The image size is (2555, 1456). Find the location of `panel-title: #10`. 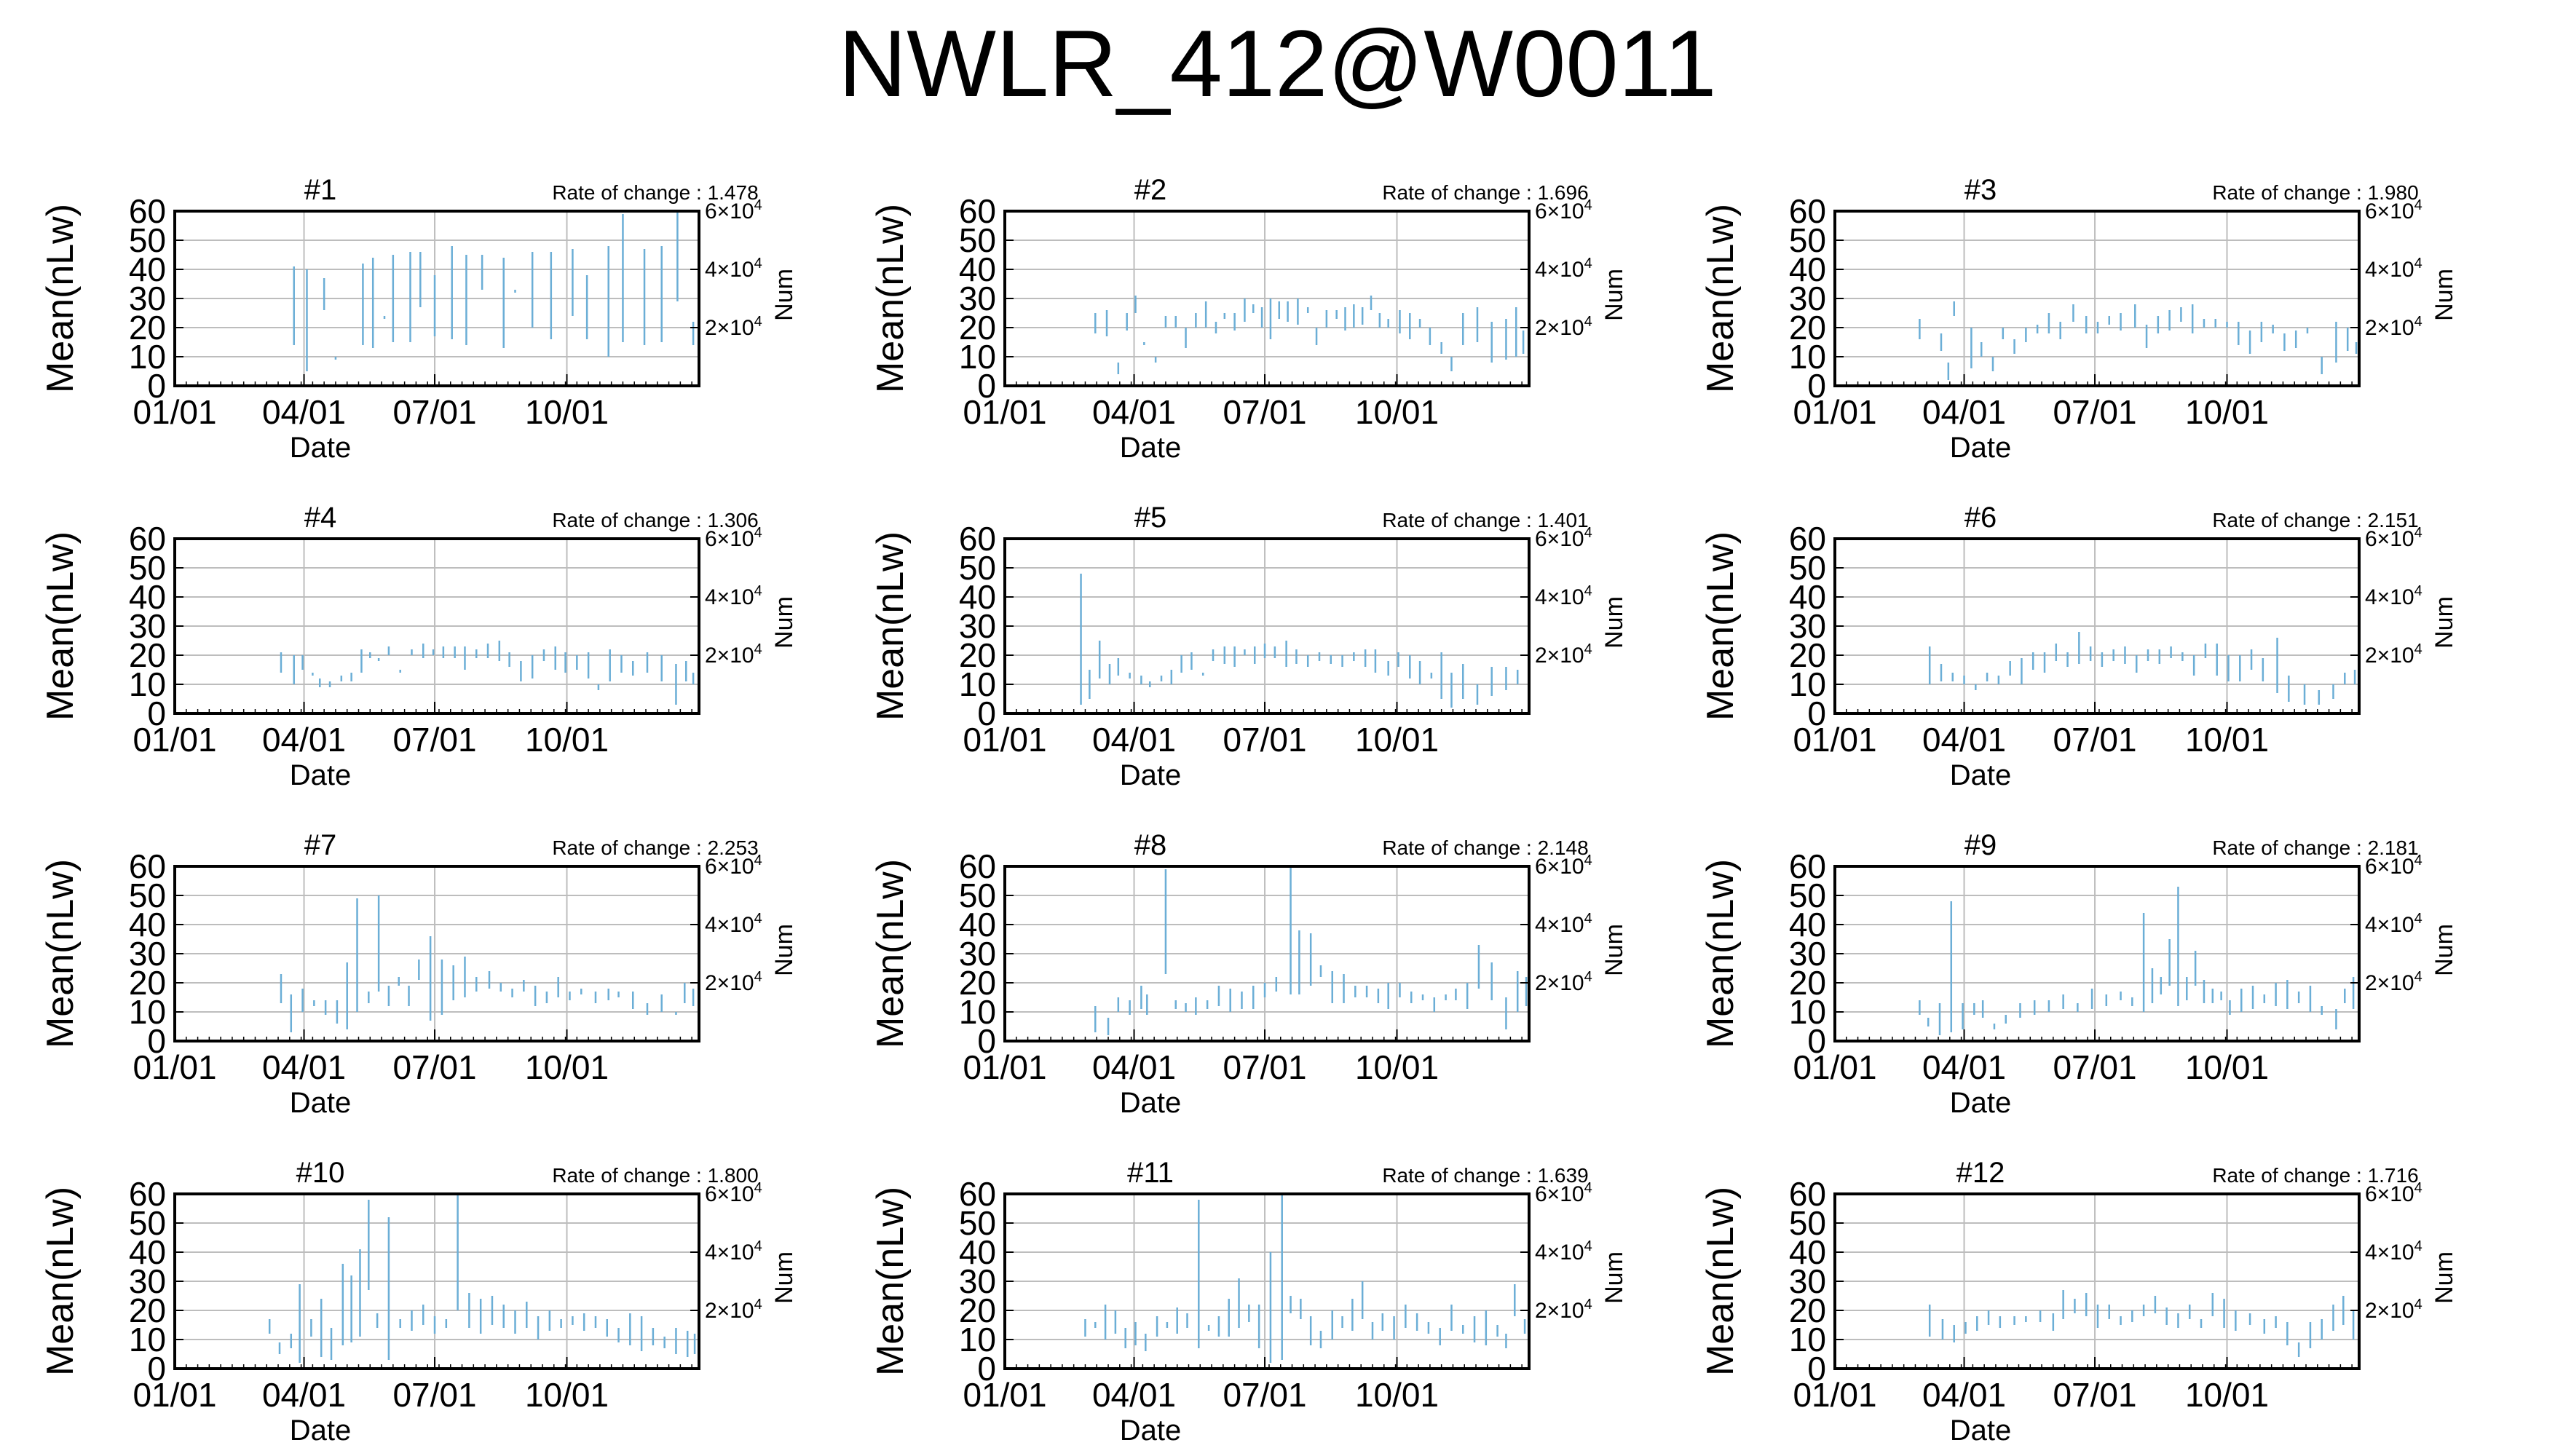

panel-title: #10 is located at coordinates (320, 1173).